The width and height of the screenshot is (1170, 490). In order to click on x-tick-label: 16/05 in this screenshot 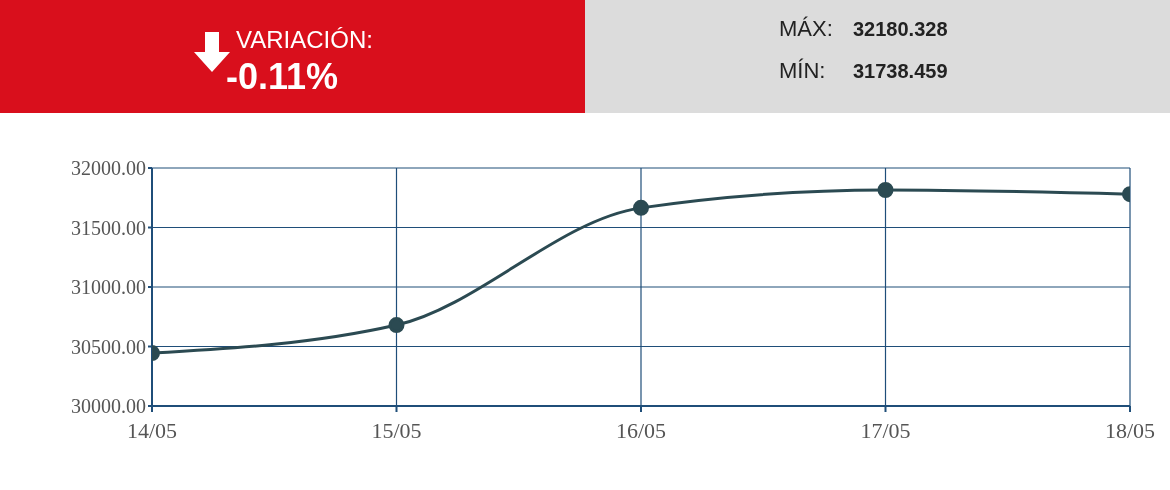, I will do `click(641, 430)`.